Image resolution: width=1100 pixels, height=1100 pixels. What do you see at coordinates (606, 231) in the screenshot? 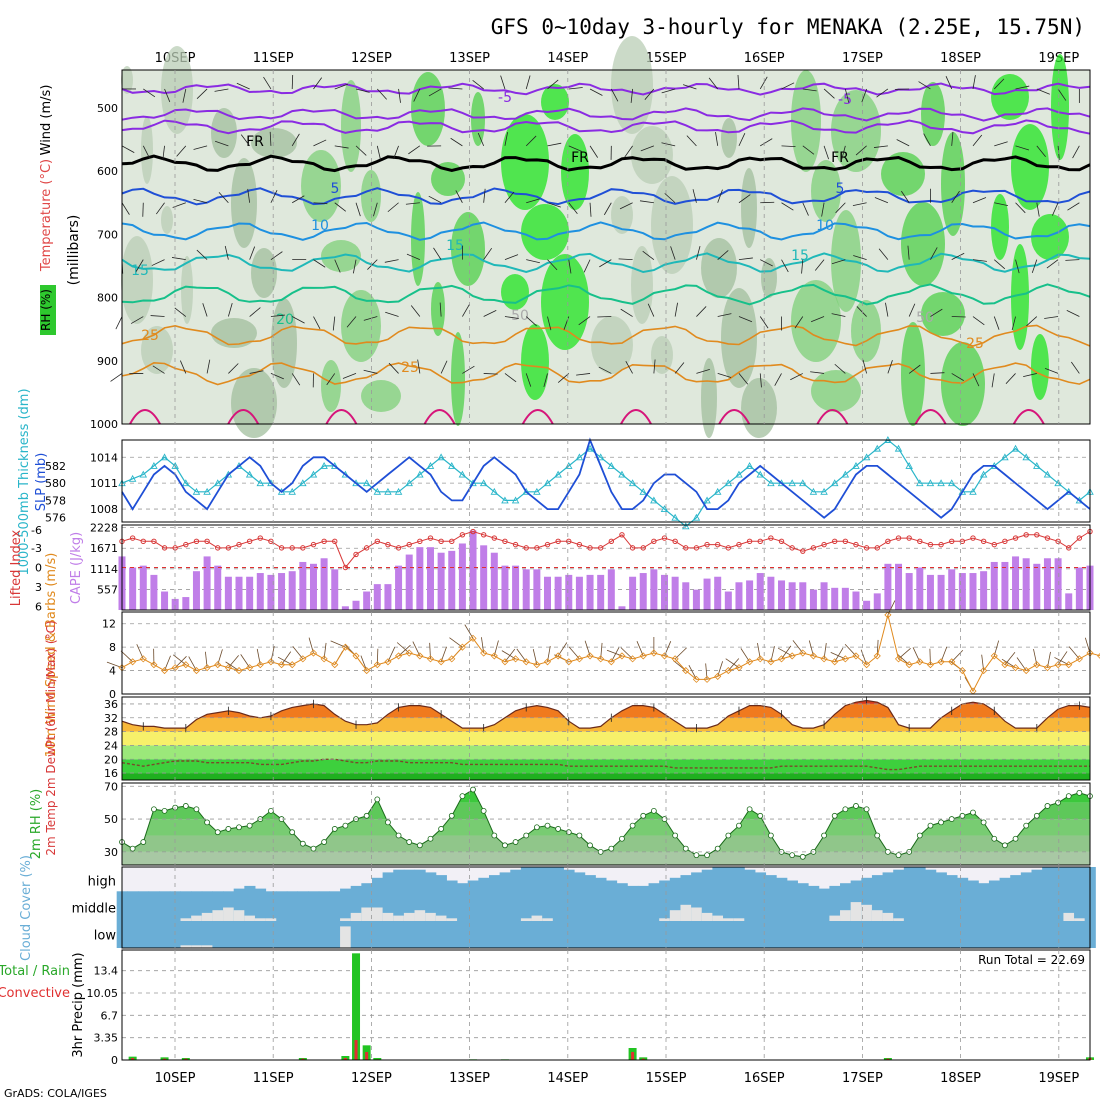
I see `isotherm-line` at bounding box center [606, 231].